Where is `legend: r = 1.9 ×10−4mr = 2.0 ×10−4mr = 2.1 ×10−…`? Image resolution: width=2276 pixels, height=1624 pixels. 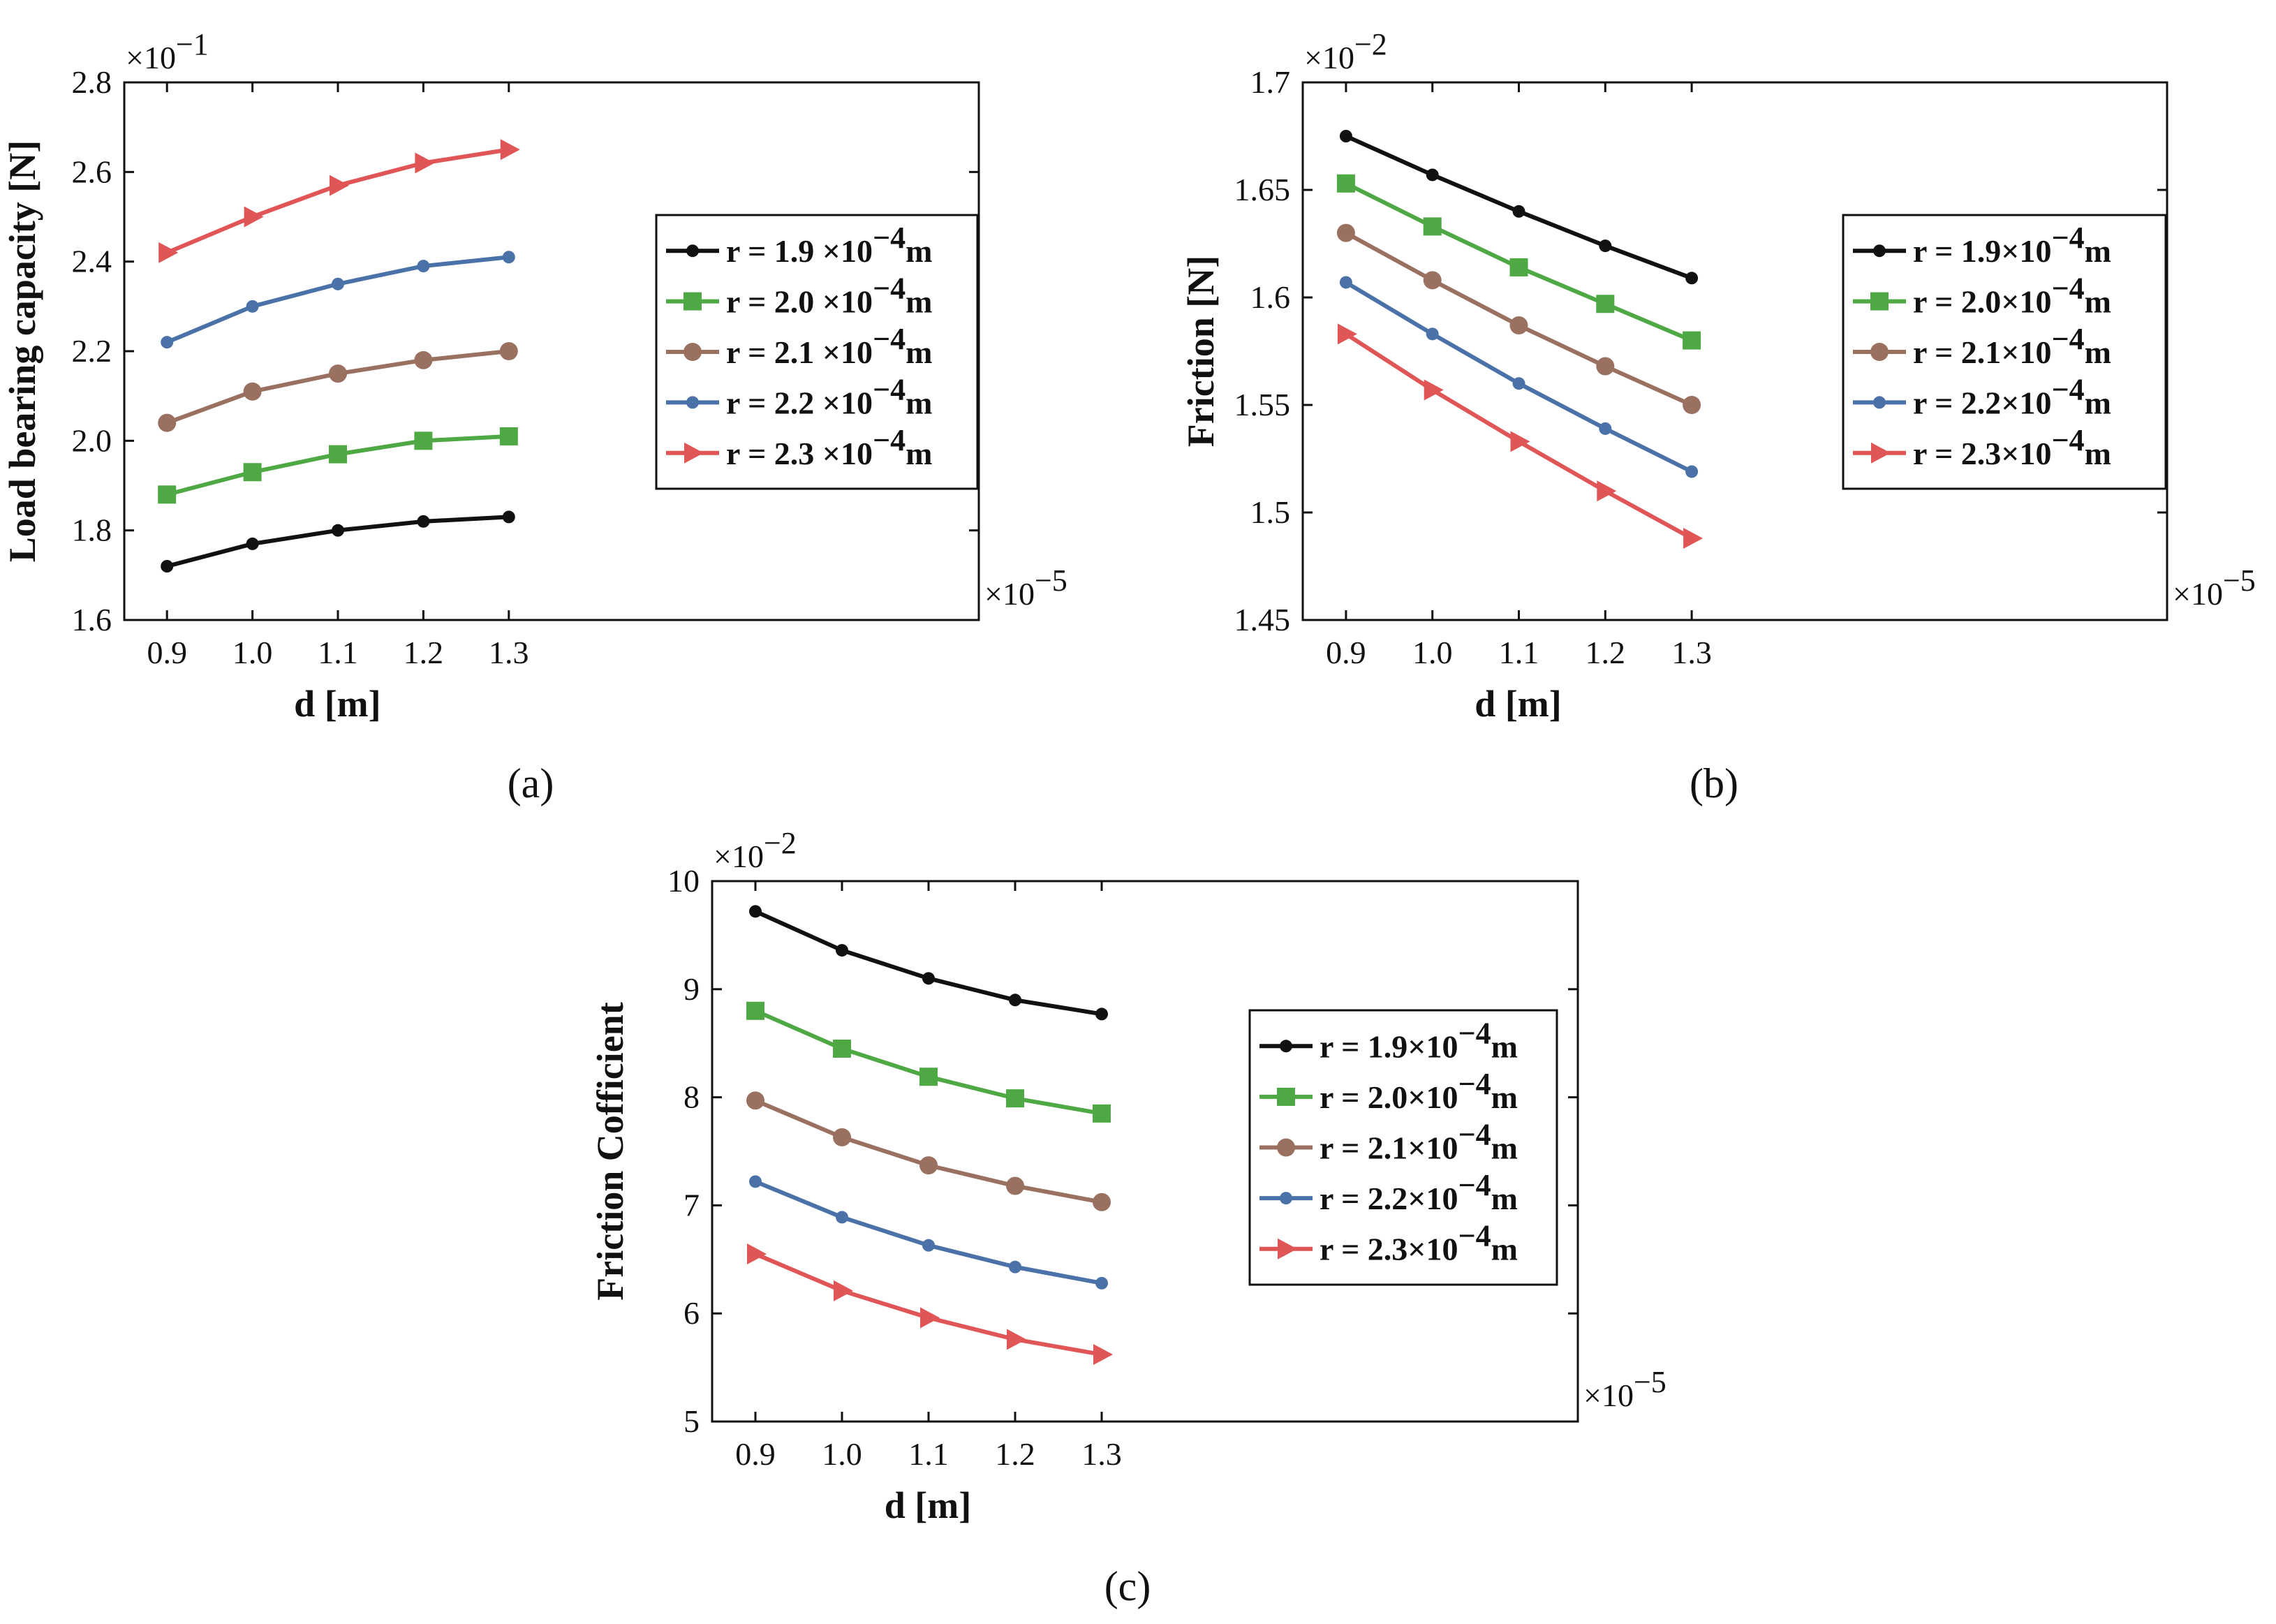 legend: r = 1.9 ×10−4mr = 2.0 ×10−4mr = 2.1 ×10−… is located at coordinates (817, 352).